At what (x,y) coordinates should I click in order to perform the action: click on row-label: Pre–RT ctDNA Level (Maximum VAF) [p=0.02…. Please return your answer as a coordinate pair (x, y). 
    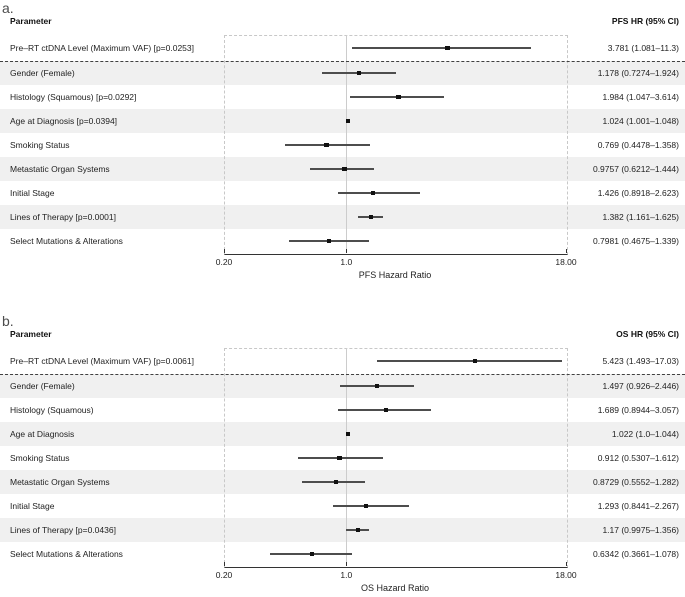
    Looking at the image, I should click on (102, 48).